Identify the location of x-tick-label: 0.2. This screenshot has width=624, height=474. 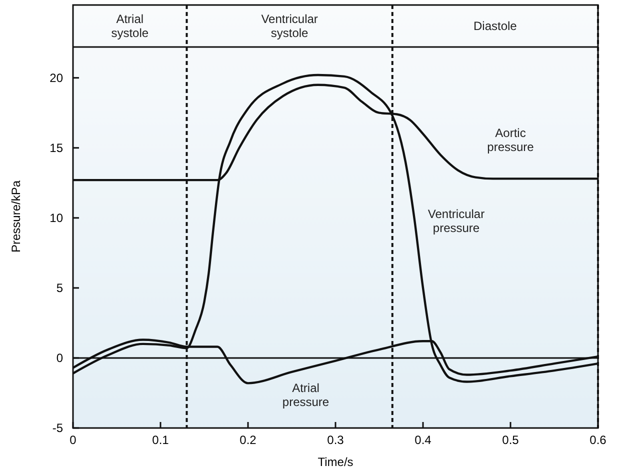
(248, 440).